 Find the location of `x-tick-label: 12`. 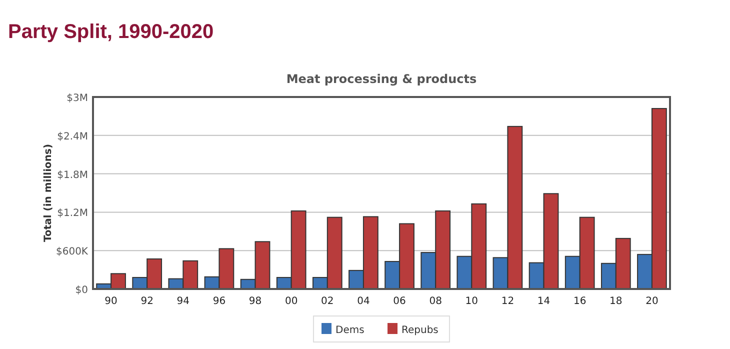

x-tick-label: 12 is located at coordinates (507, 301).